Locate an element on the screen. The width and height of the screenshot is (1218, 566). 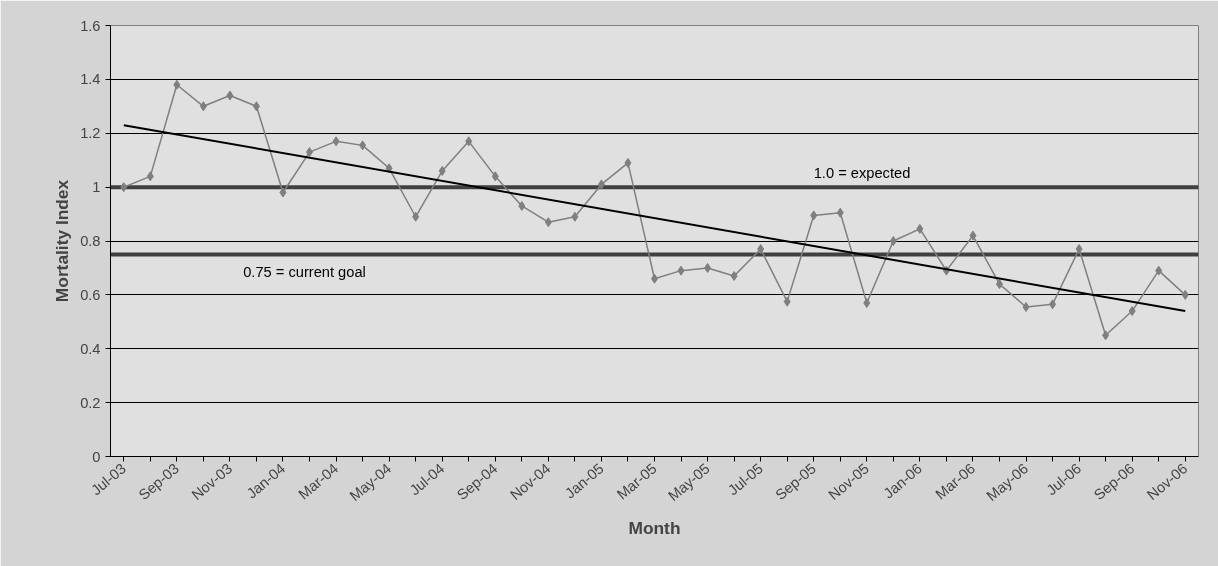
y-tick-label: 1 is located at coordinates (96, 187).